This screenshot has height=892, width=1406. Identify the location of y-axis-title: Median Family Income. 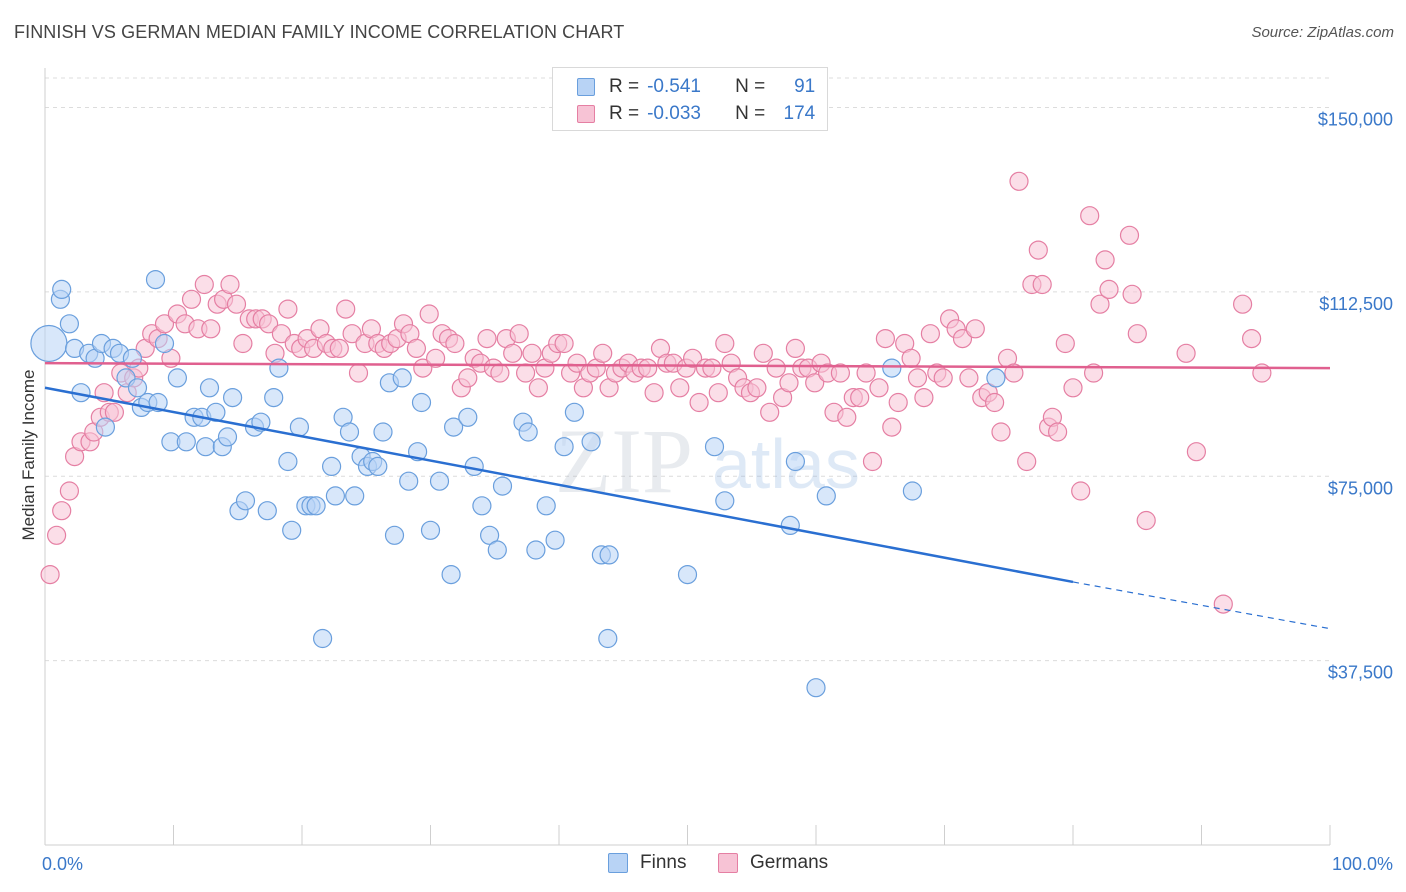
(28, 454).